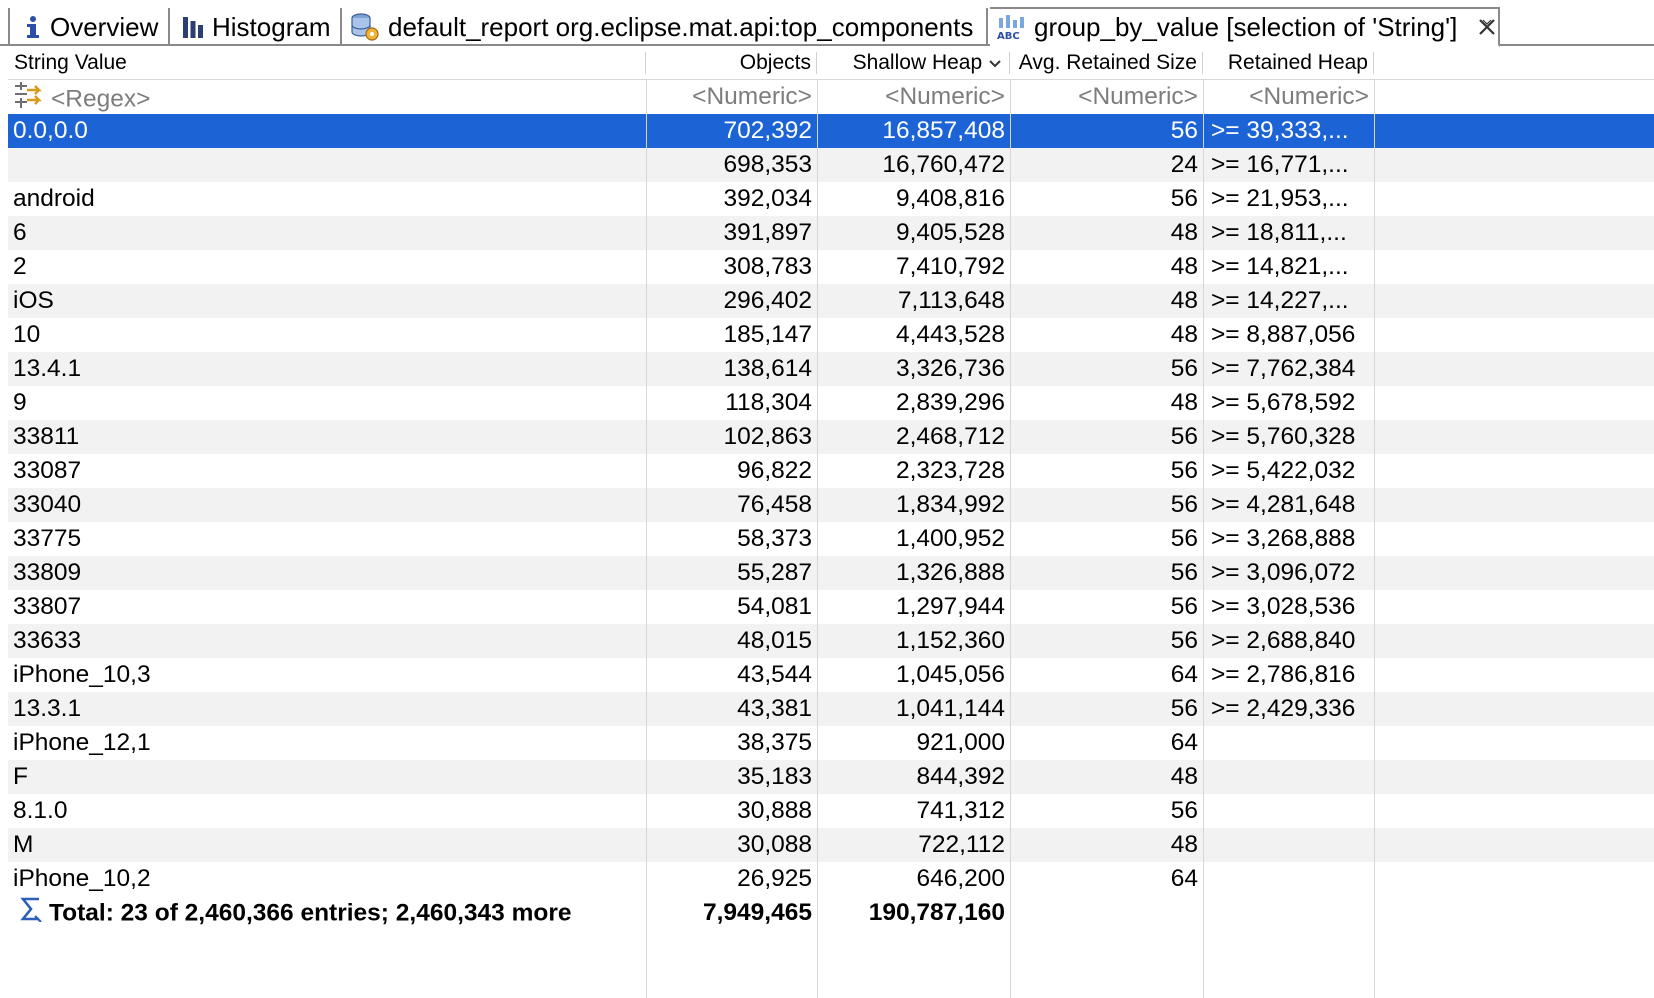 The width and height of the screenshot is (1654, 998). What do you see at coordinates (30, 97) in the screenshot?
I see `filter-icon` at bounding box center [30, 97].